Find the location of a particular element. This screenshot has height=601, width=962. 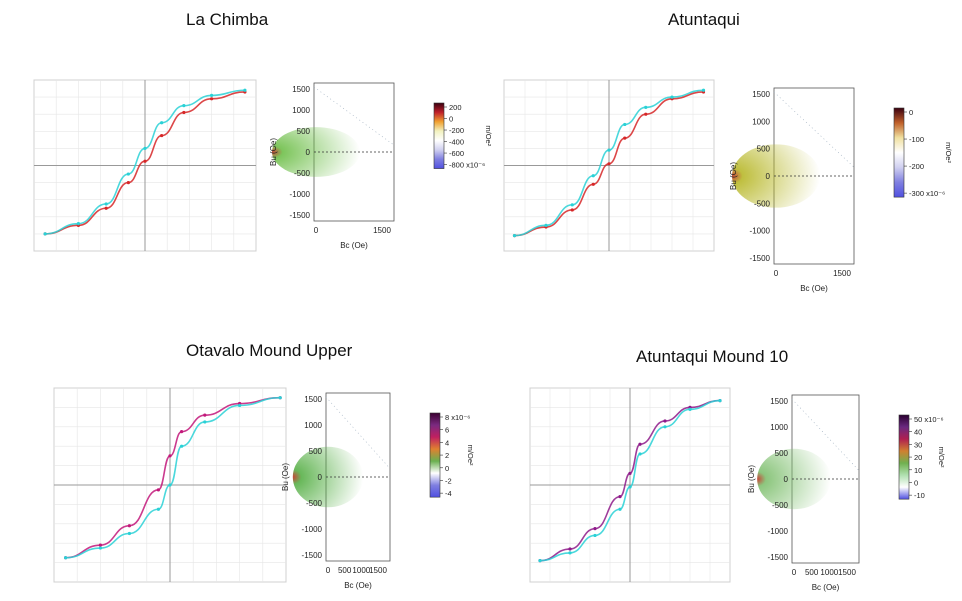

x-tick-label: 500 is located at coordinates (812, 572).